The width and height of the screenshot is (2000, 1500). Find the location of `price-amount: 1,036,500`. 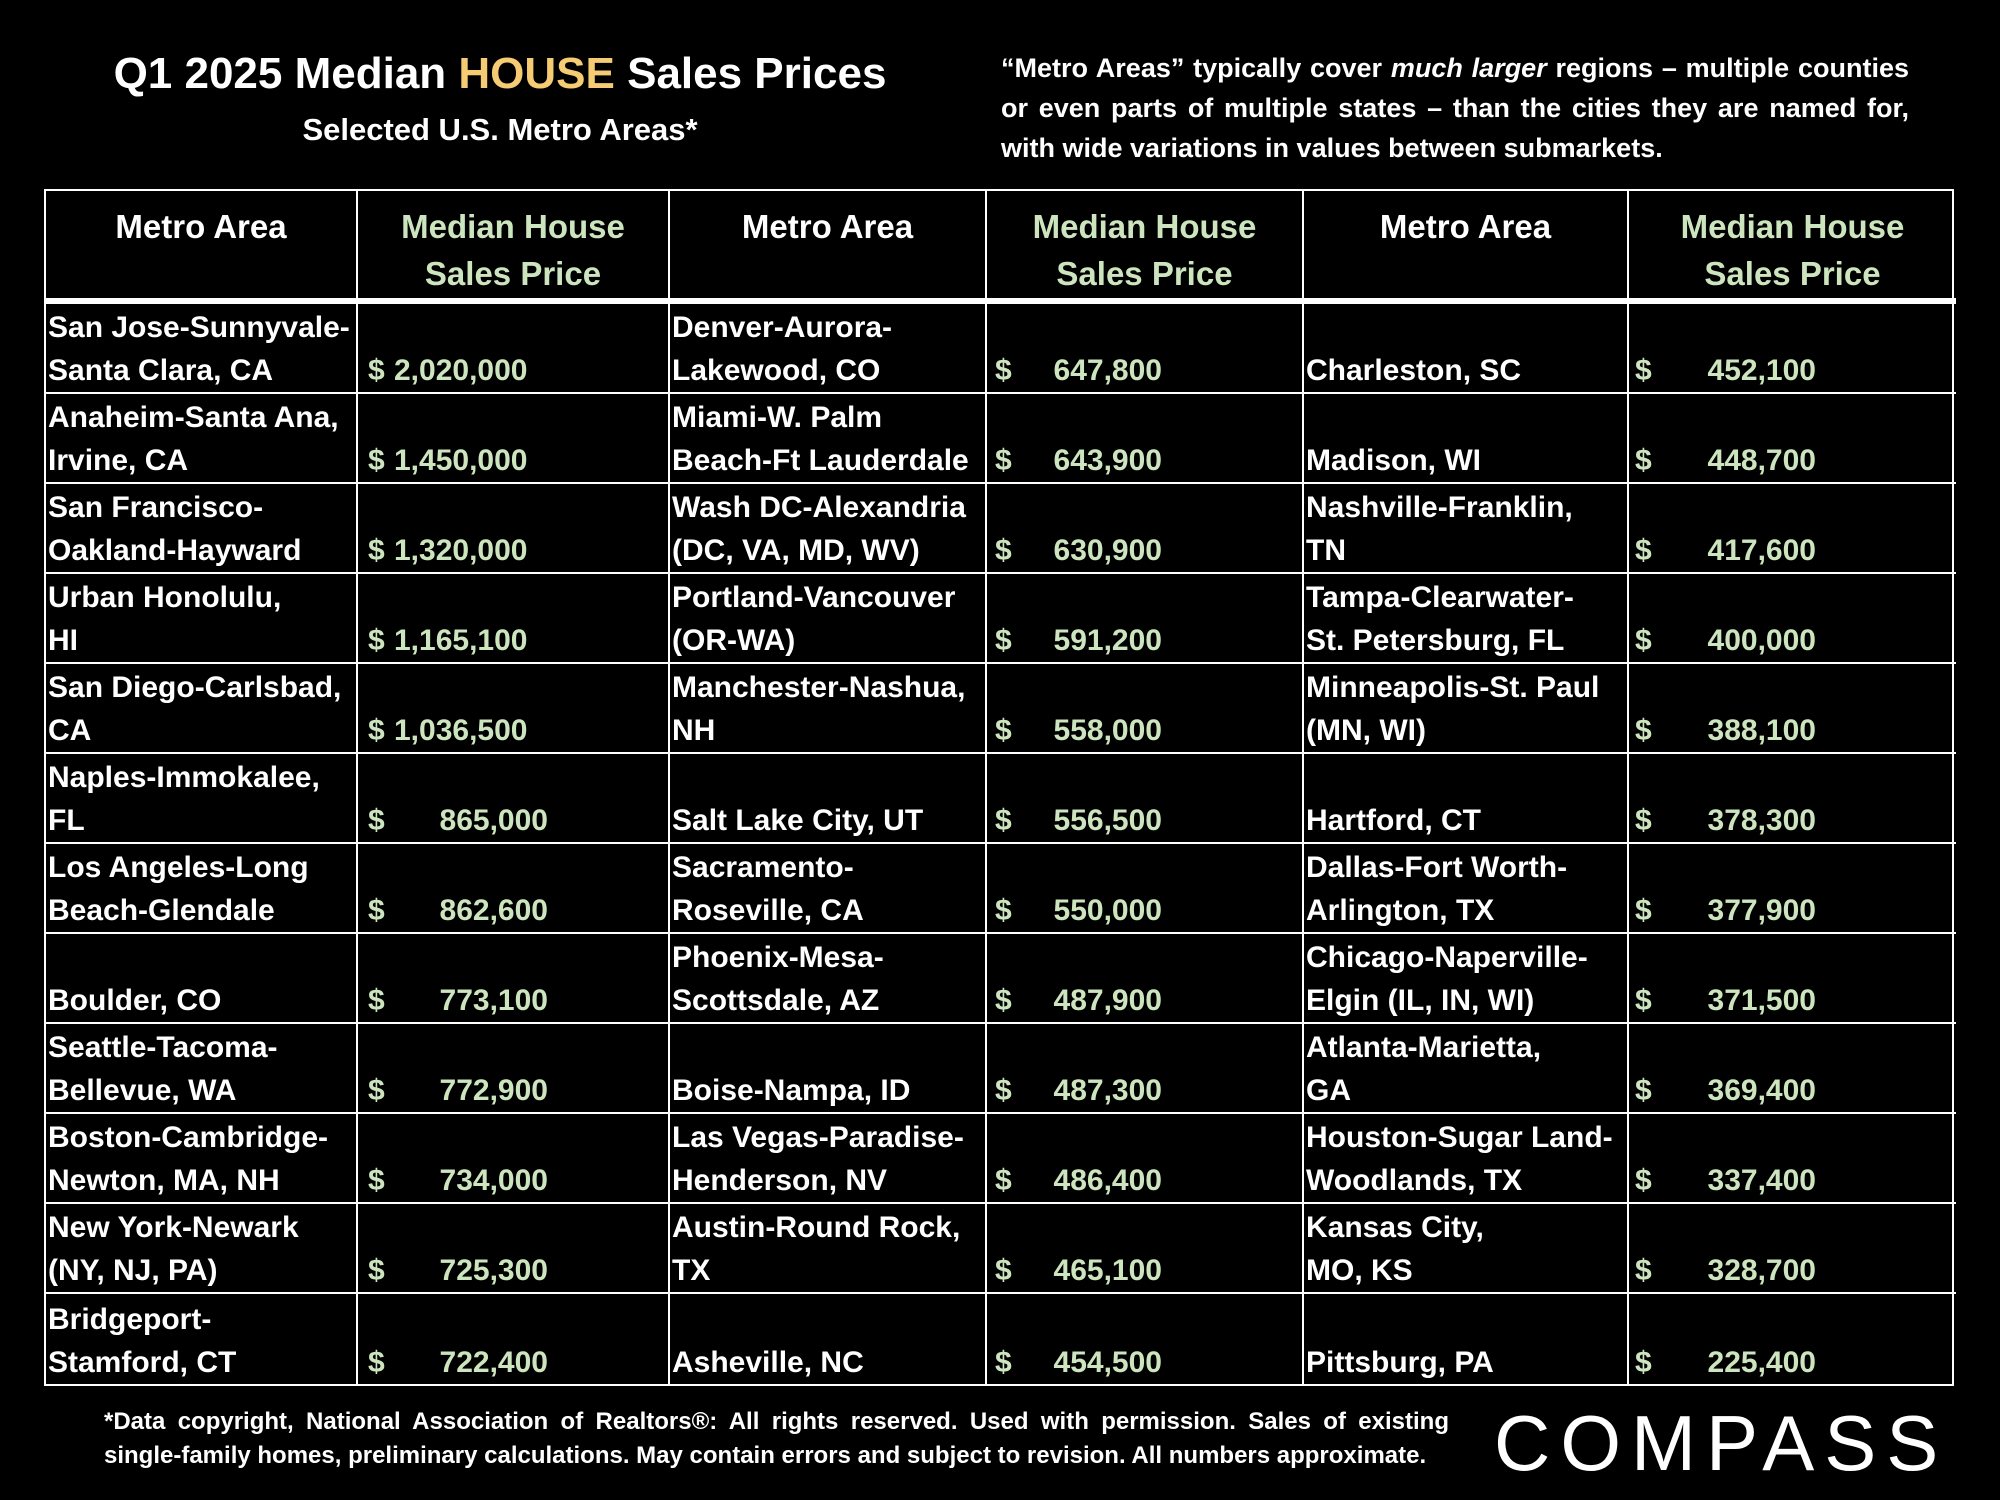

price-amount: 1,036,500 is located at coordinates (461, 730).